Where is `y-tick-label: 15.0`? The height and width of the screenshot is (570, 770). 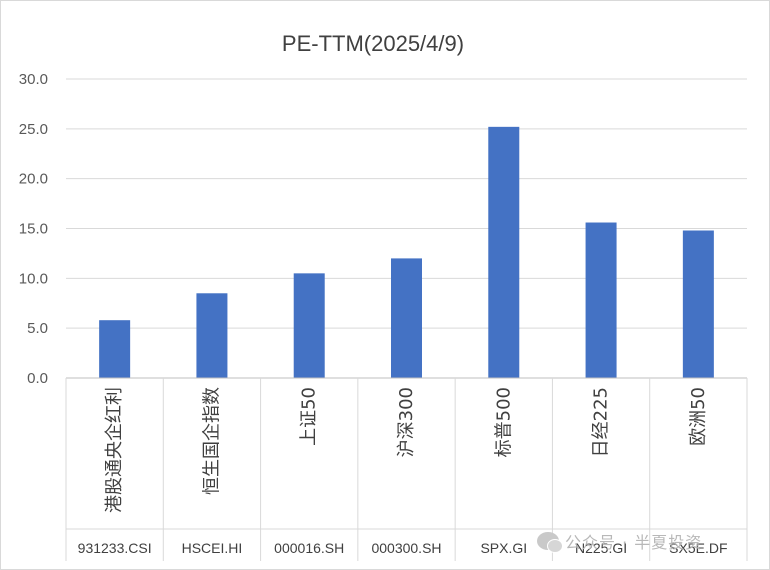
y-tick-label: 15.0 is located at coordinates (33, 229).